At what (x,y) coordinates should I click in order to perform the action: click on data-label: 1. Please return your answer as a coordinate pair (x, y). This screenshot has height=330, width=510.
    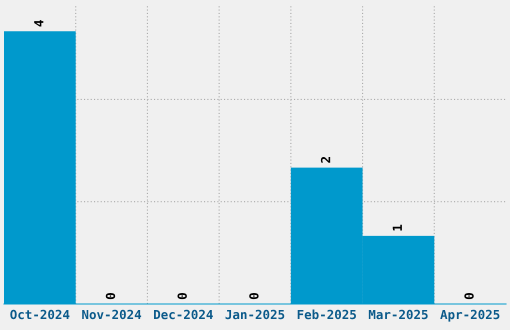
    Looking at the image, I should click on (397, 227).